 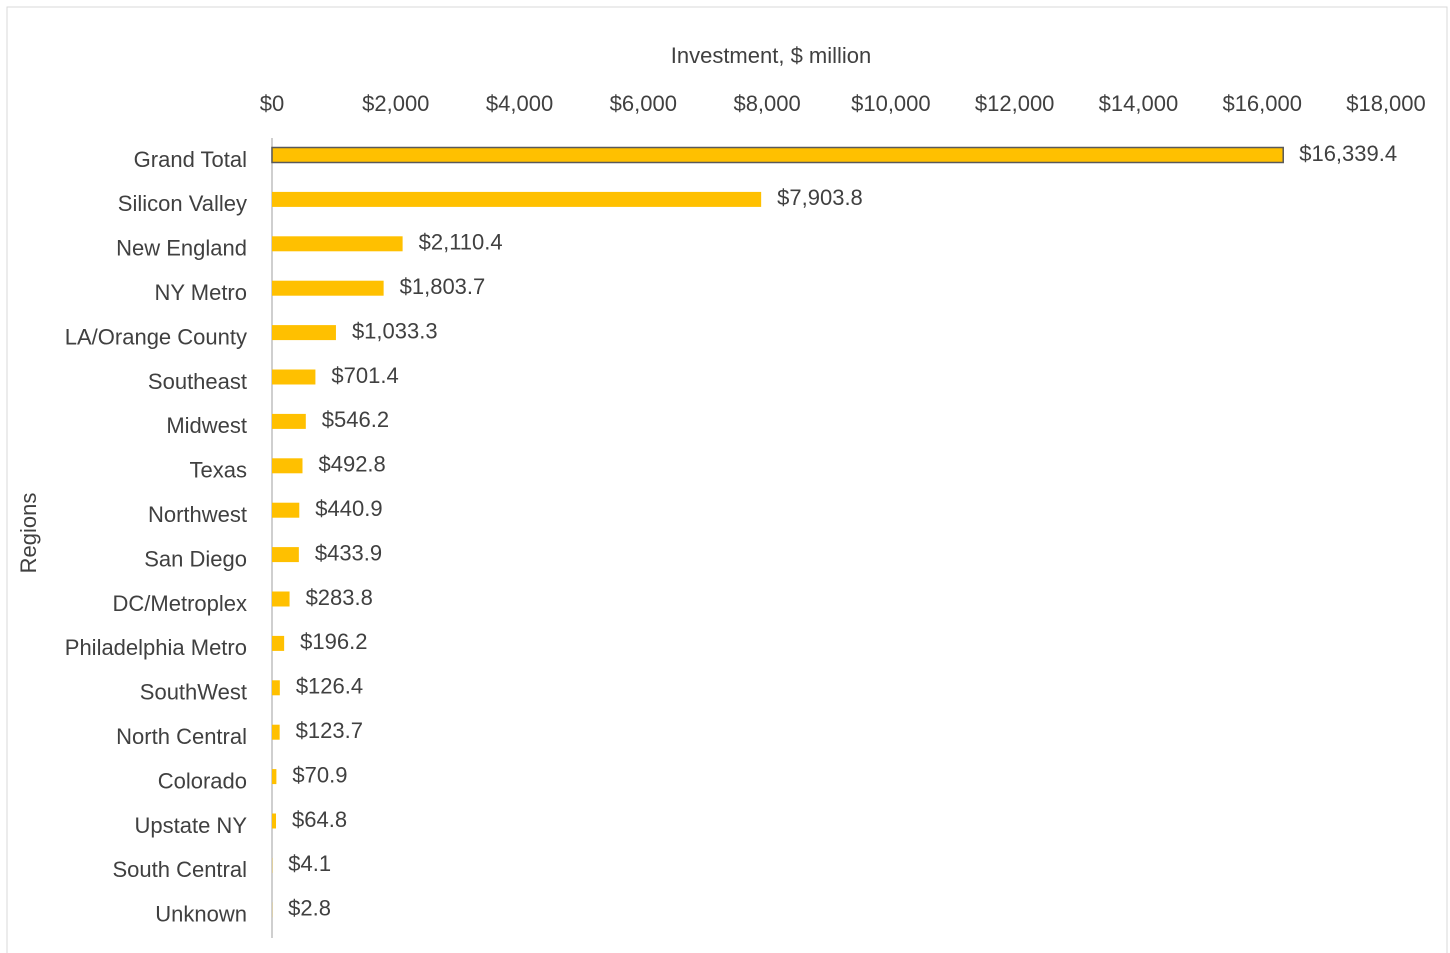 What do you see at coordinates (519, 103) in the screenshot?
I see `x-tick-label: $4,000` at bounding box center [519, 103].